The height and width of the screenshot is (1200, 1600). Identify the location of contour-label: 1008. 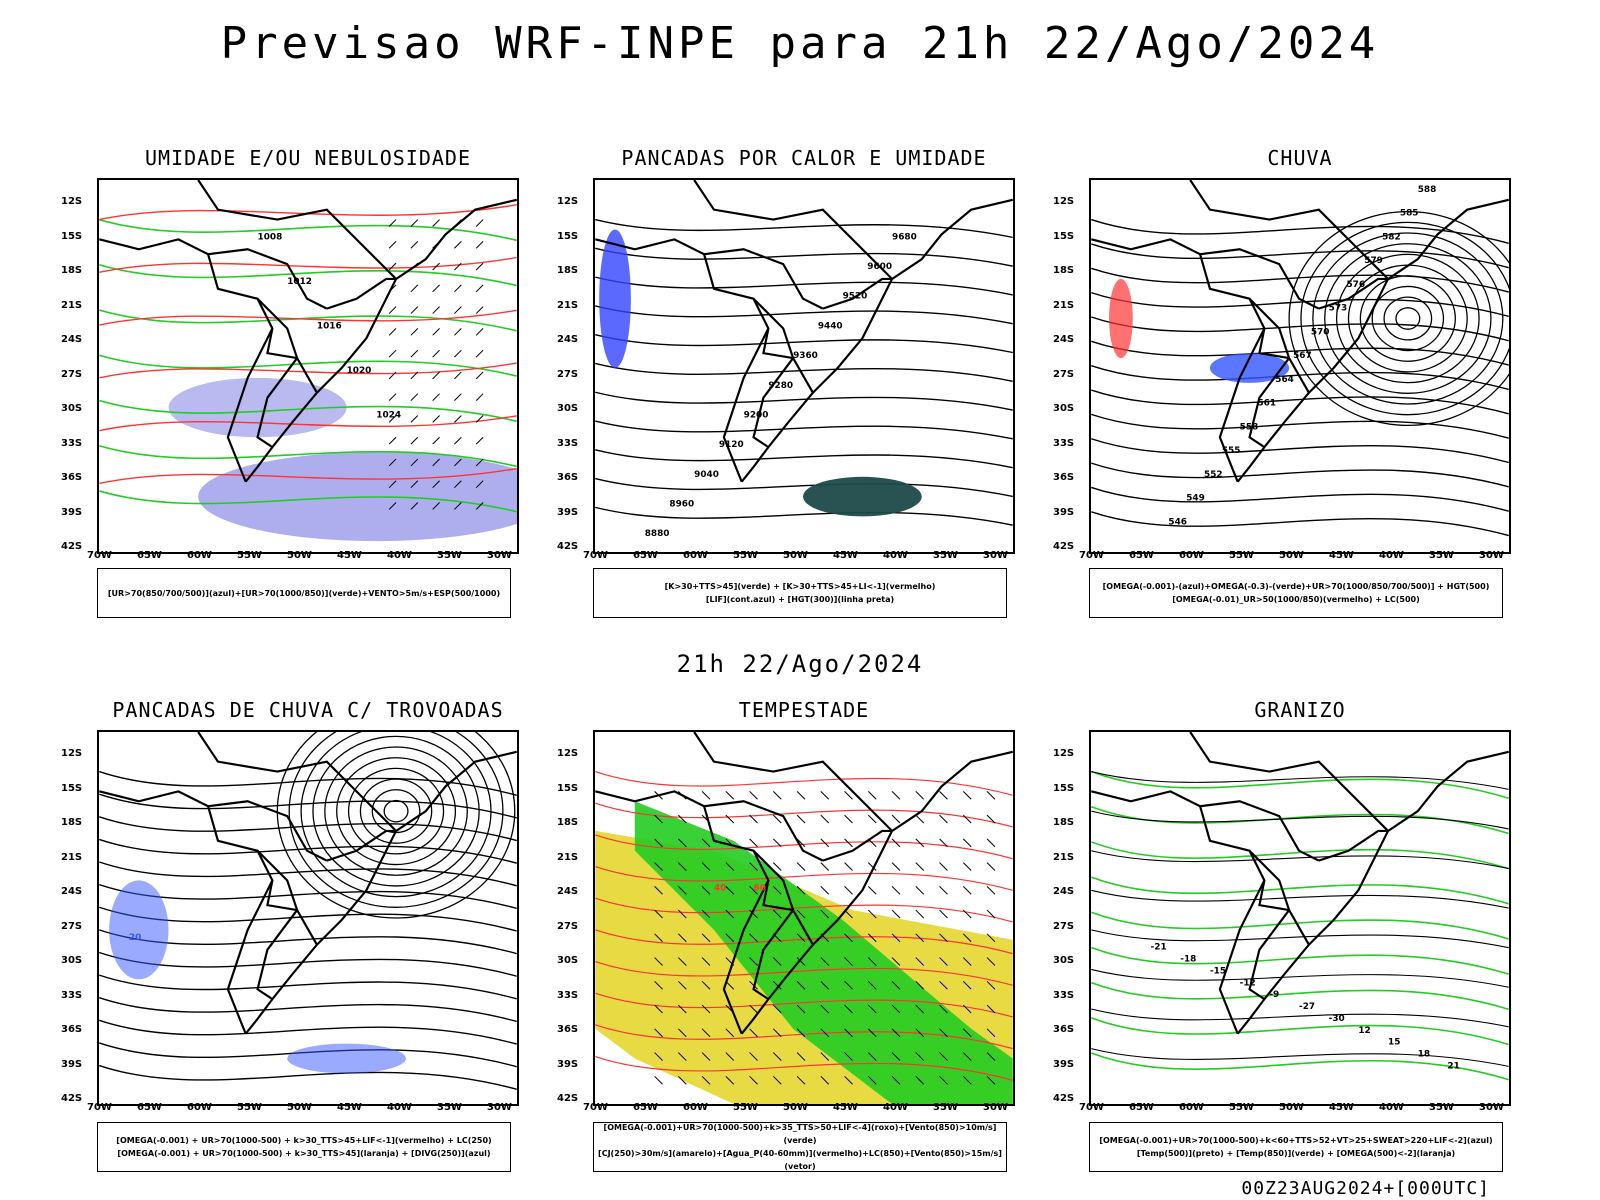
(270, 237).